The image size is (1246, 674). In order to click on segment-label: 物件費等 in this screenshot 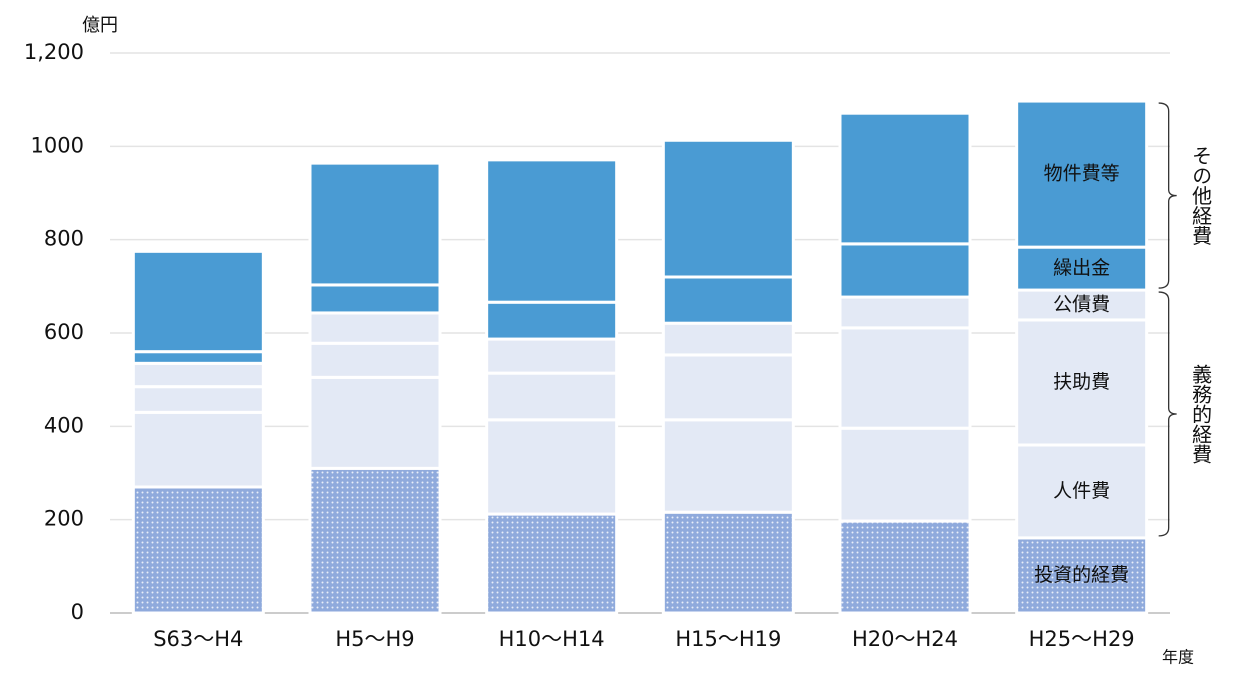, I will do `click(1082, 174)`.